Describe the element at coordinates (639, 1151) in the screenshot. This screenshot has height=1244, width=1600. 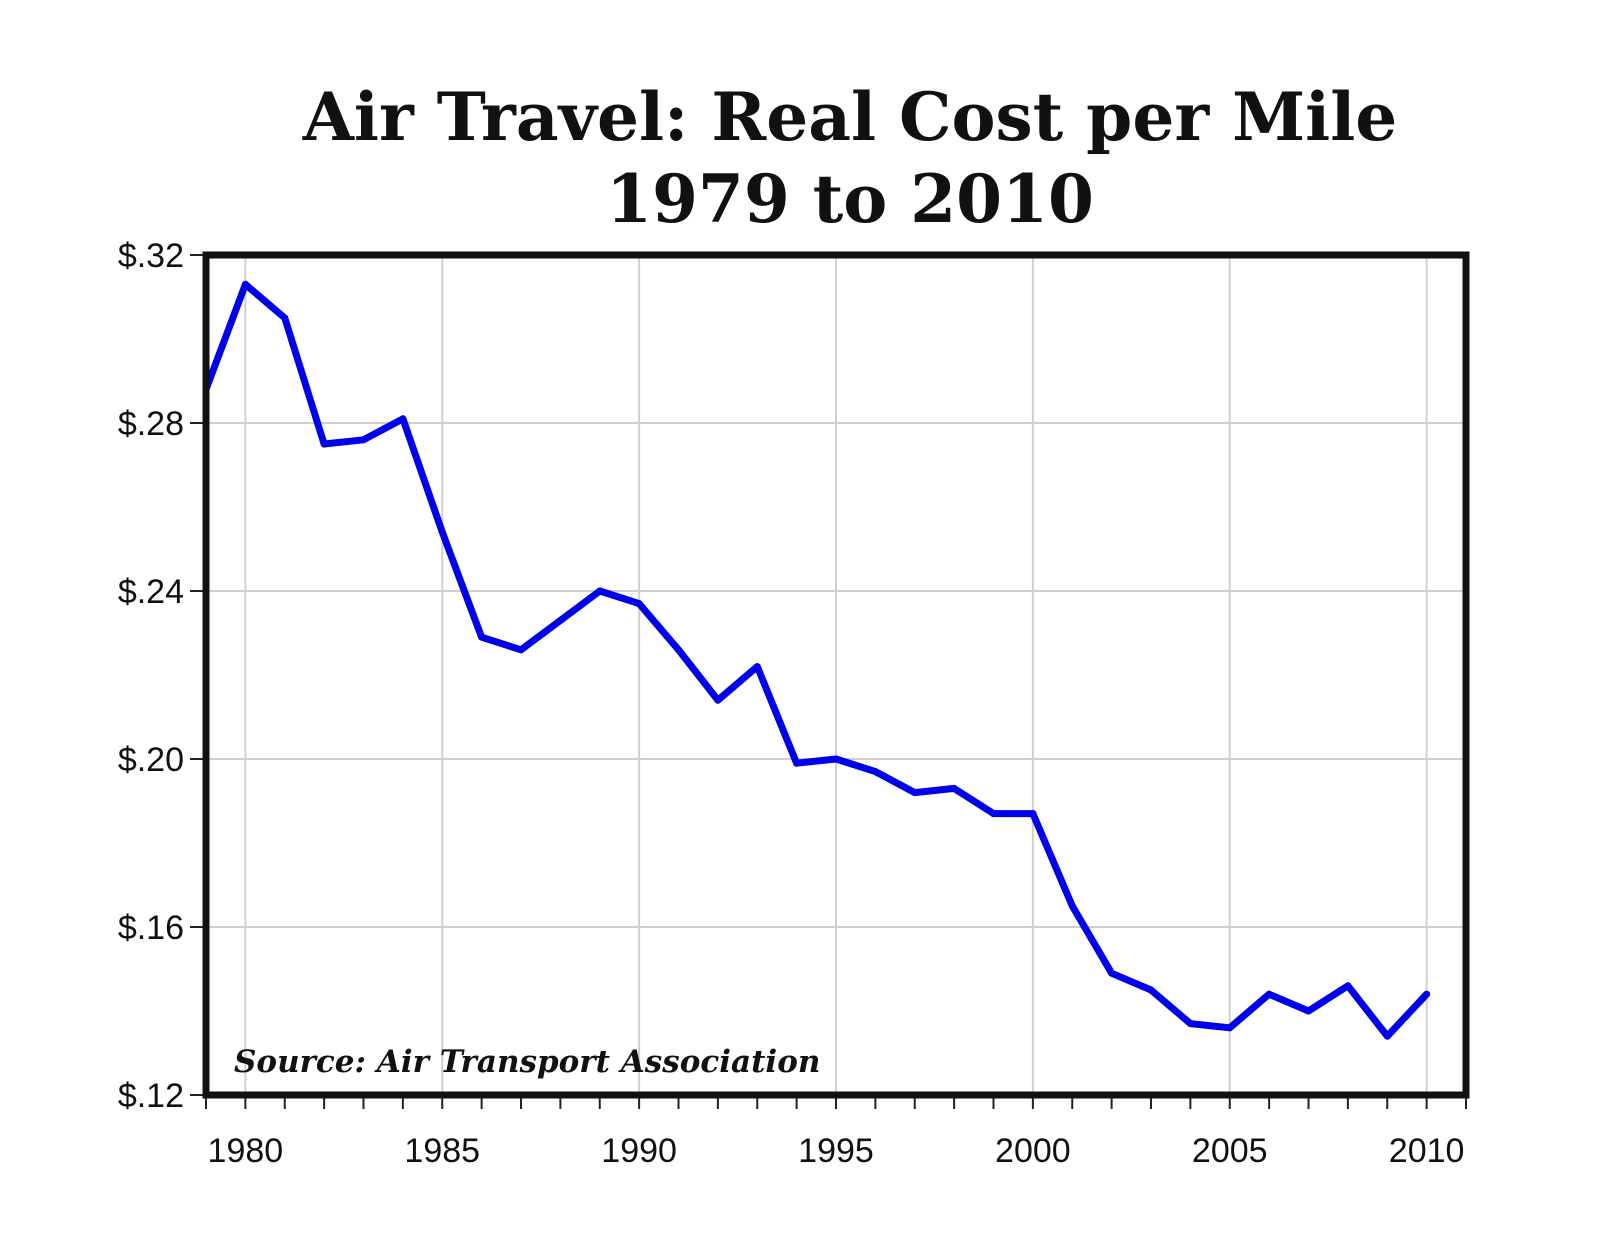
I see `x-tick-label: 1990` at that location.